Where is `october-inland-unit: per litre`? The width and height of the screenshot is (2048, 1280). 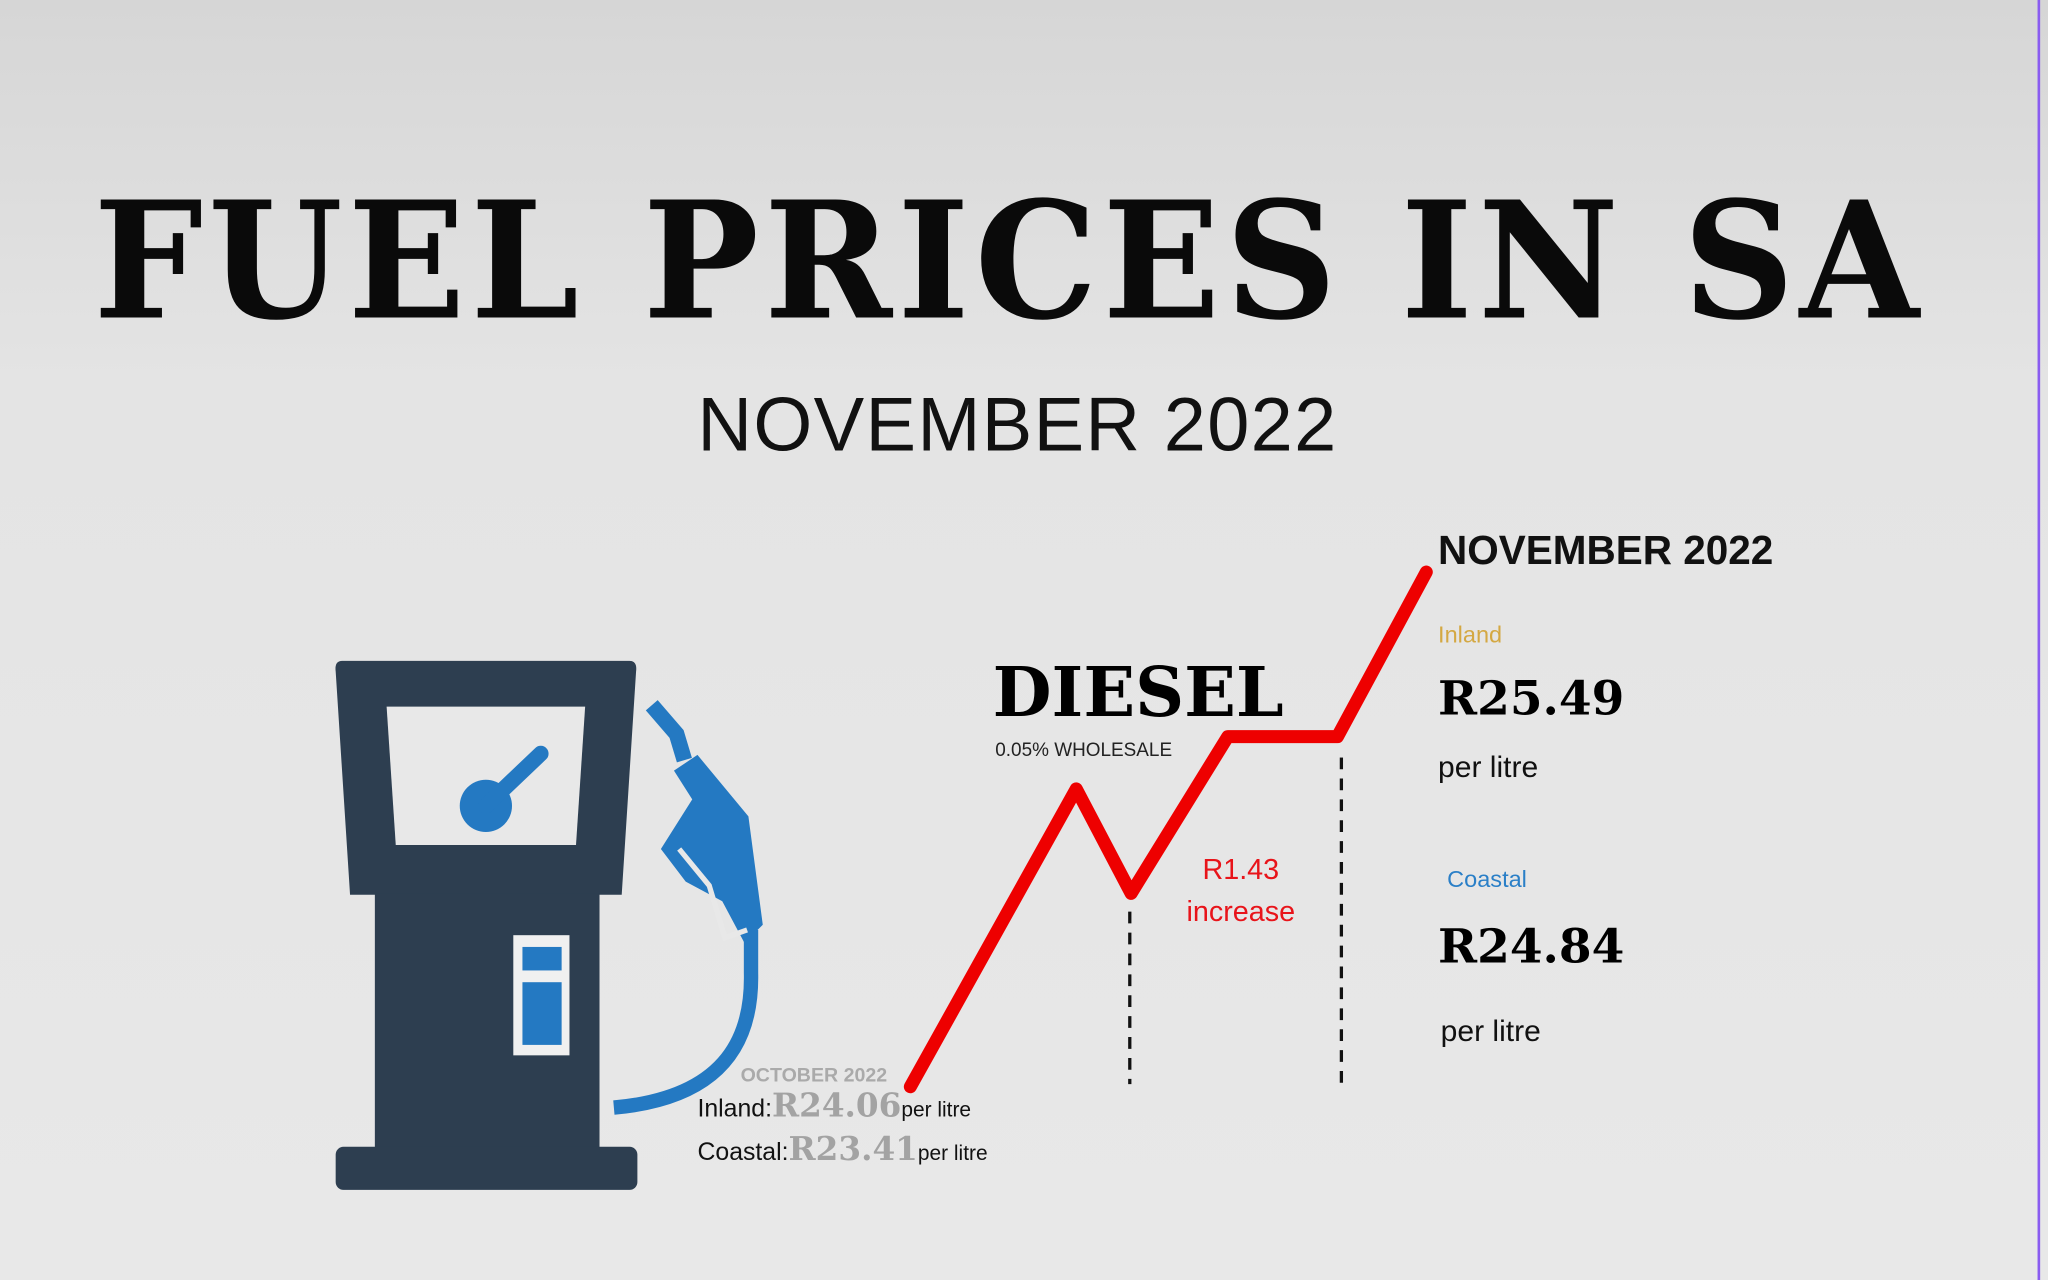 october-inland-unit: per litre is located at coordinates (936, 1110).